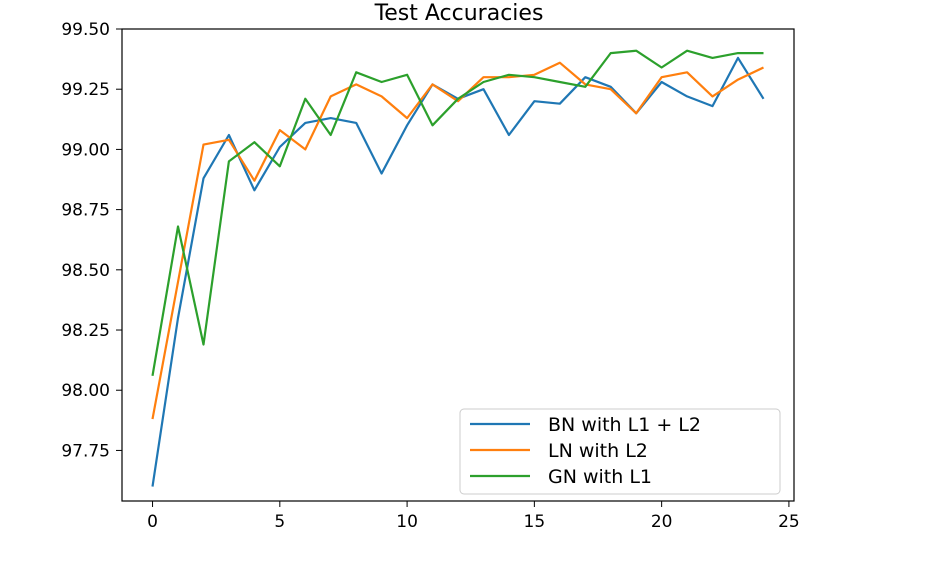  I want to click on y-tick-label: 98.75, so click(85, 211).